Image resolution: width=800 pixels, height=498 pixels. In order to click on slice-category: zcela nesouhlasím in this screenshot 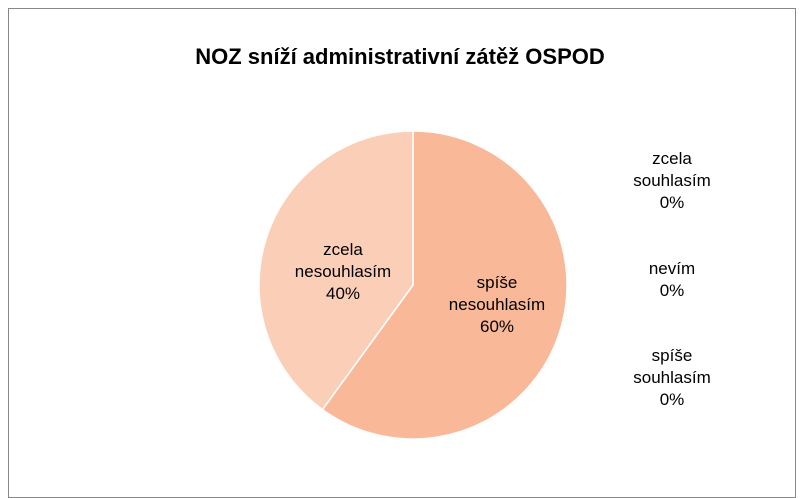, I will do `click(343, 260)`.